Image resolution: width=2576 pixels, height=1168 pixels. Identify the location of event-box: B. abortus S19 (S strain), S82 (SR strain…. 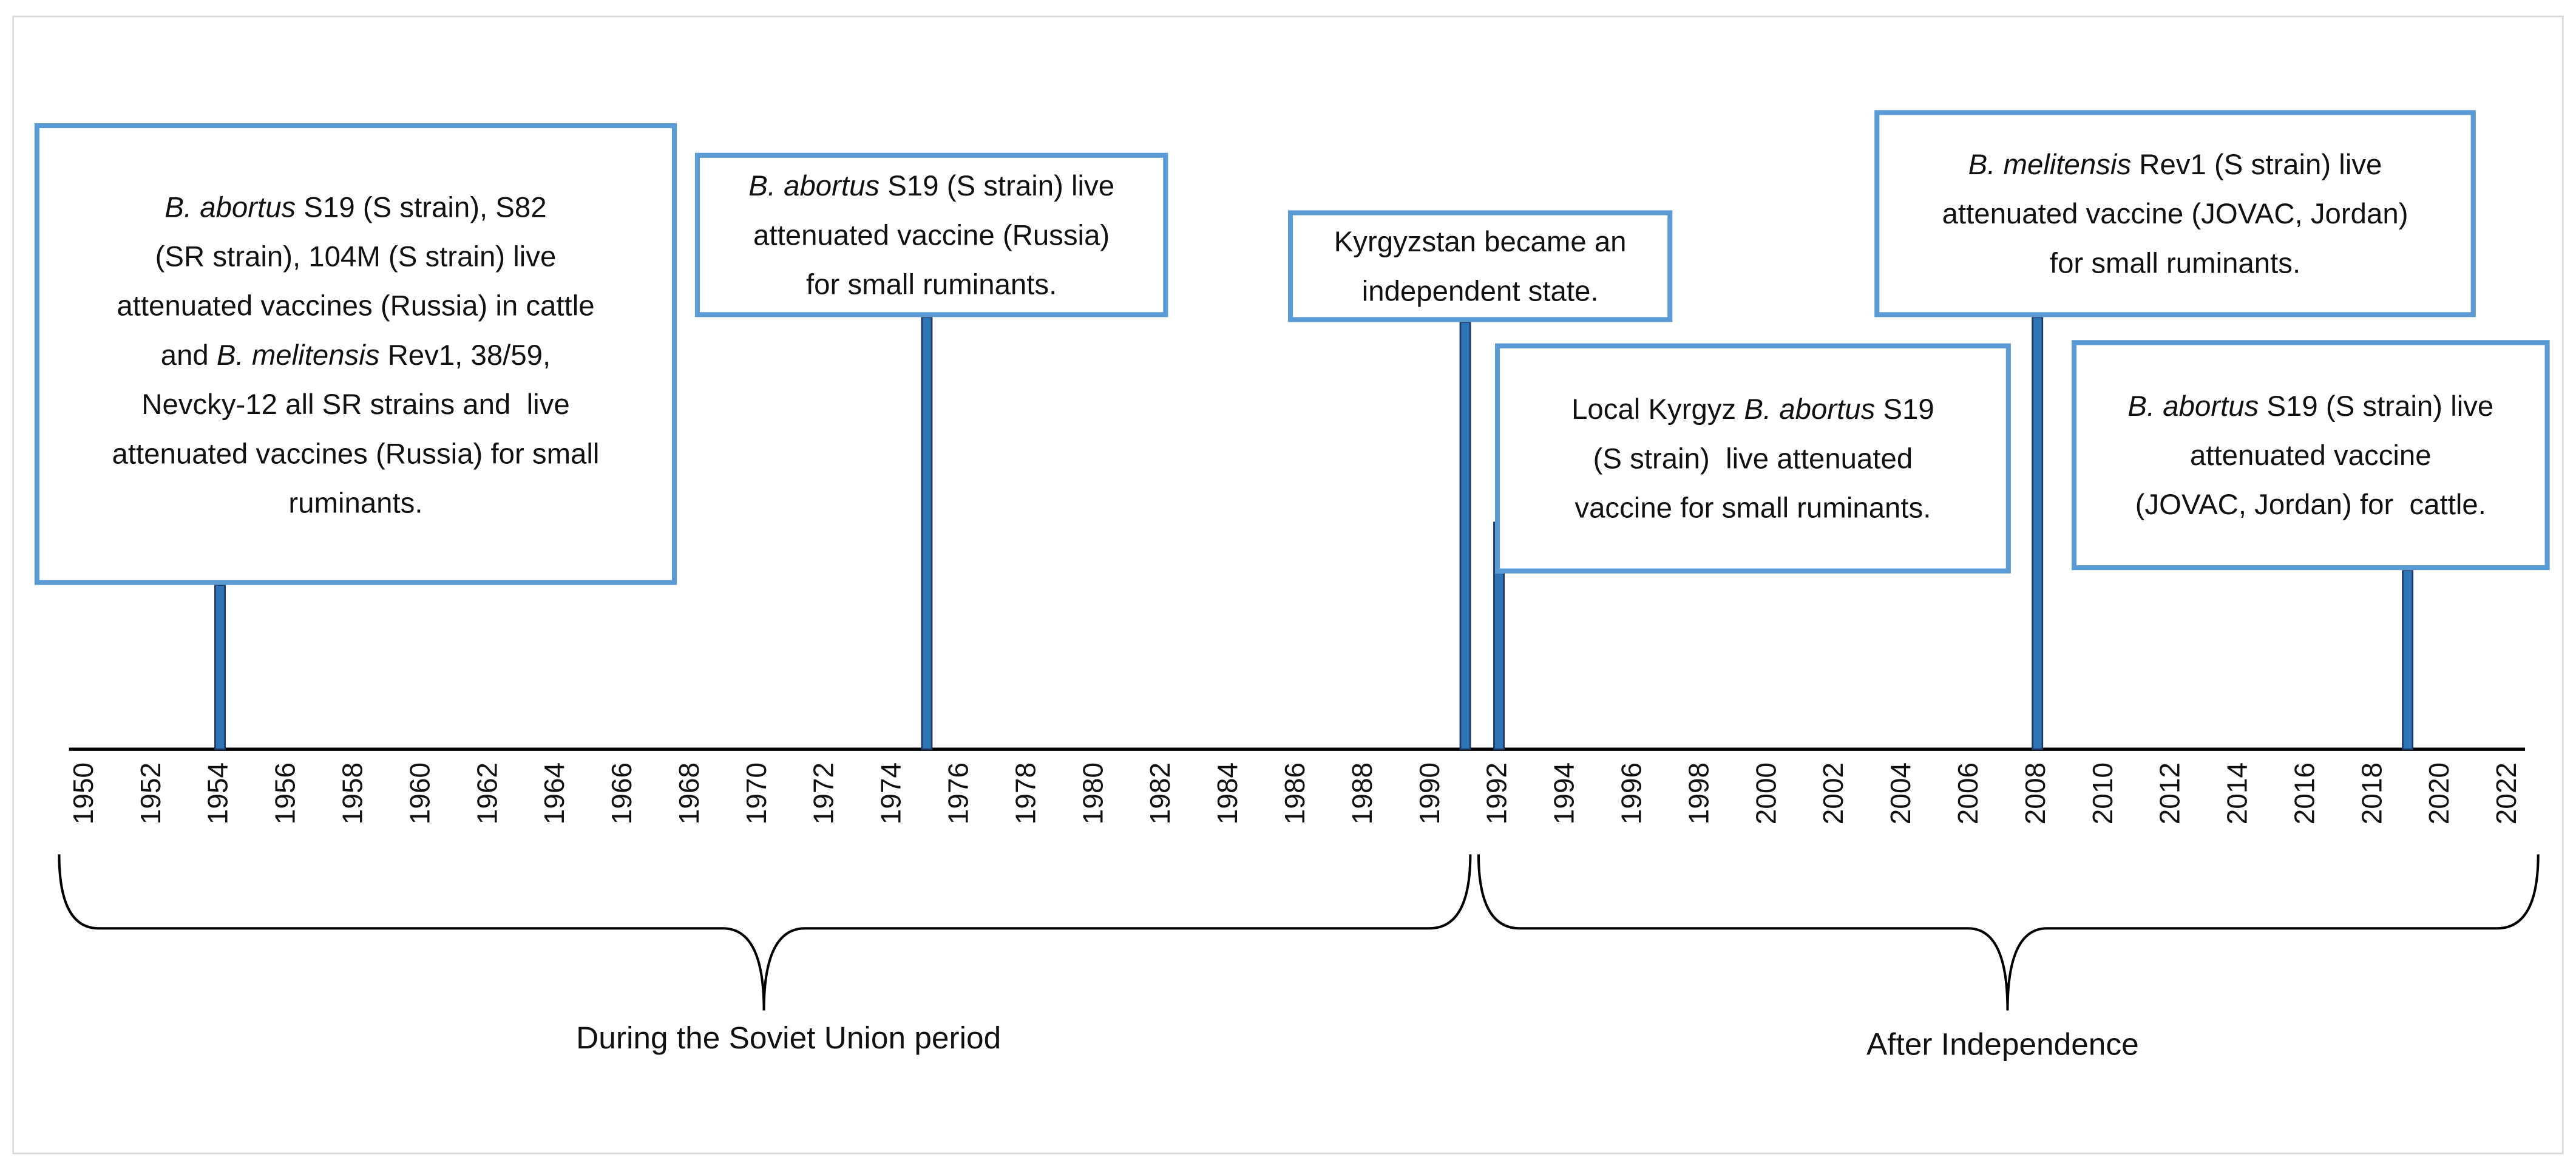
(356, 354).